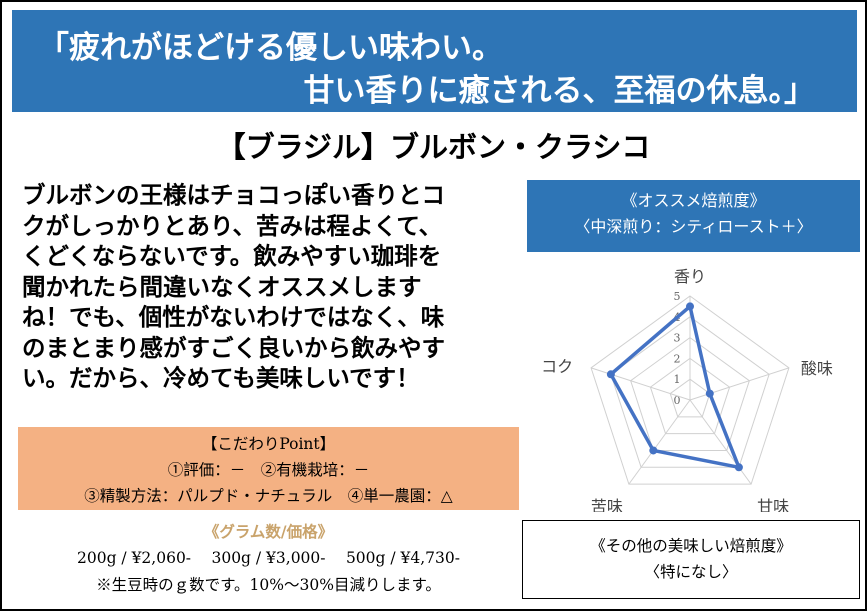 The height and width of the screenshot is (611, 867). What do you see at coordinates (233, 195) in the screenshot?
I see `description-line: ブルボンの王様はチョコっぽい香りとコ` at bounding box center [233, 195].